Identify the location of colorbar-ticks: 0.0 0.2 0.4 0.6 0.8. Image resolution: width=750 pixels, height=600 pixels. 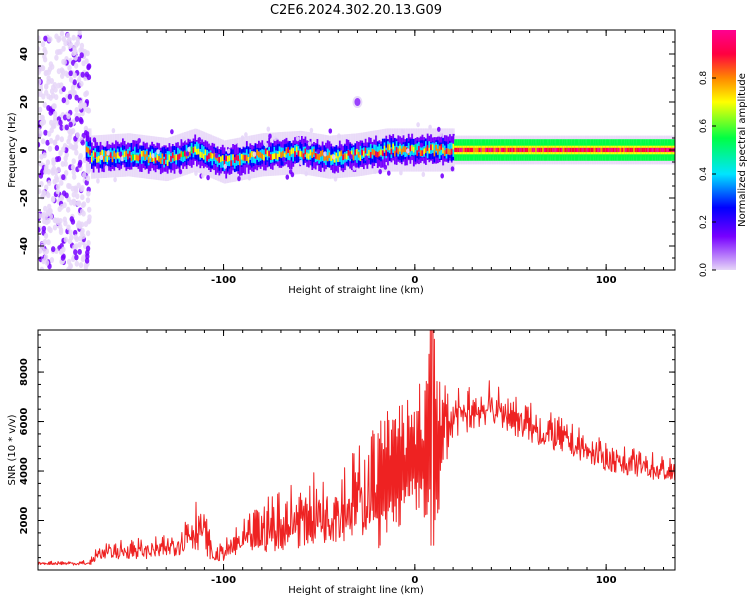
(707, 174).